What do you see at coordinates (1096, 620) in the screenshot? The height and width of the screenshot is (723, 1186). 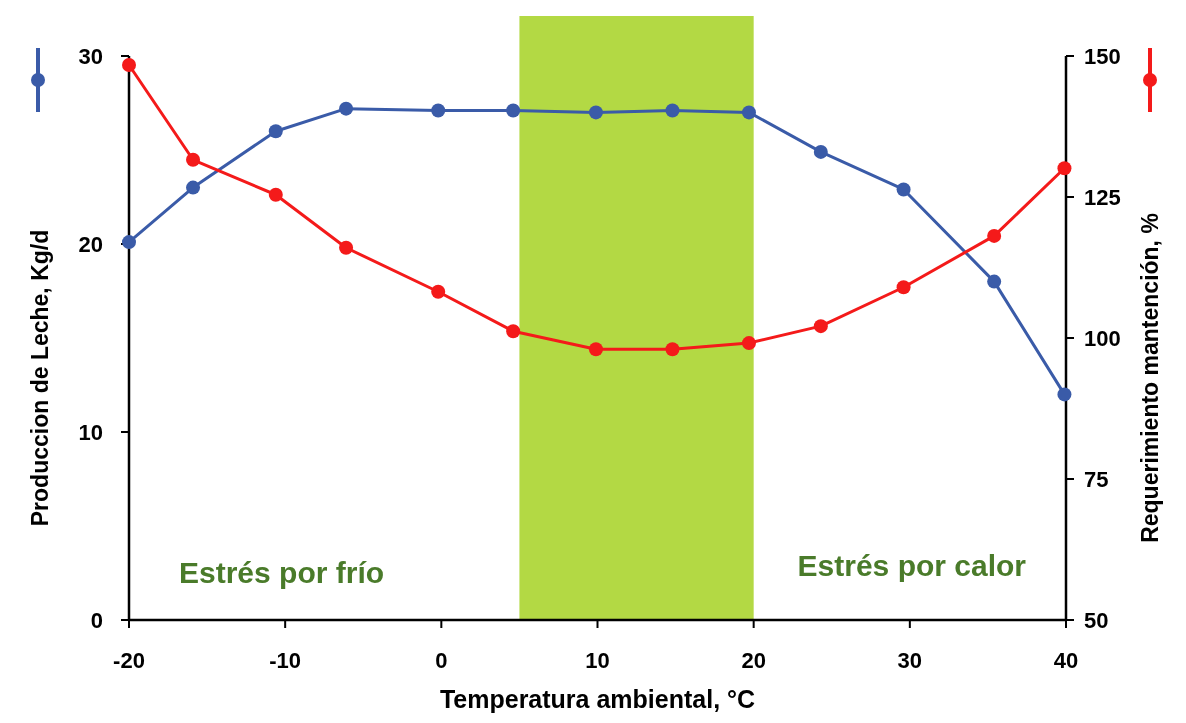 I see `y2-tick-label: 50` at bounding box center [1096, 620].